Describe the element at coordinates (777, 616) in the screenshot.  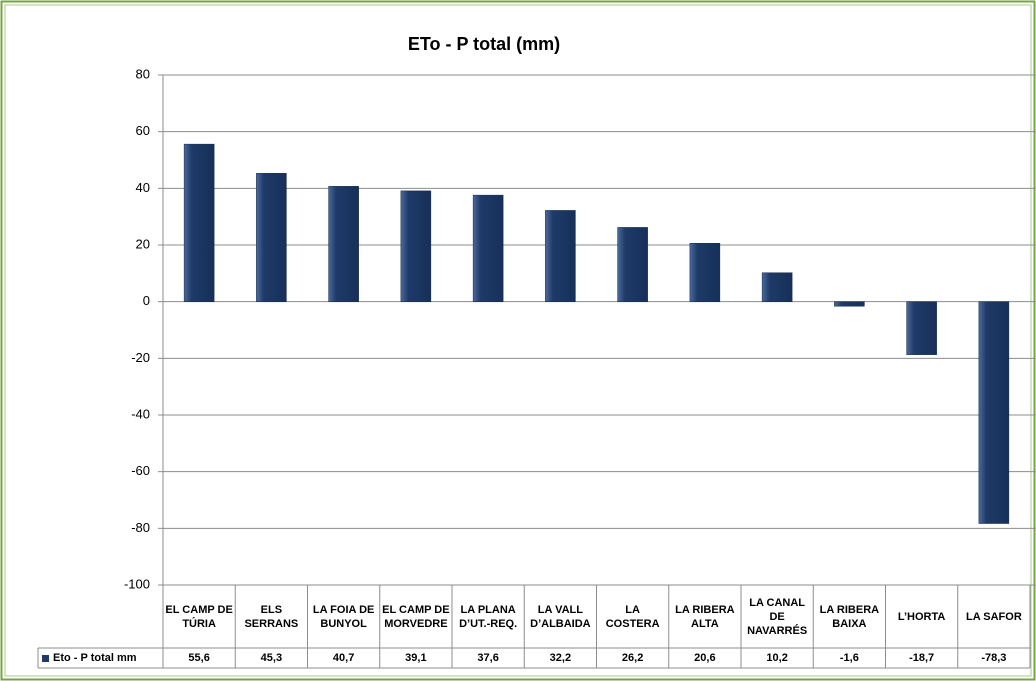
I see `category-label: LA CANAL DE NAVARRÉS` at that location.